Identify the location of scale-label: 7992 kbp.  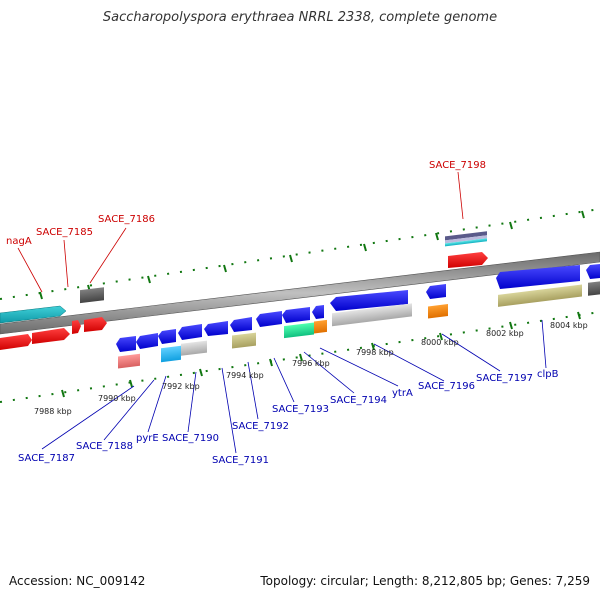
(181, 386).